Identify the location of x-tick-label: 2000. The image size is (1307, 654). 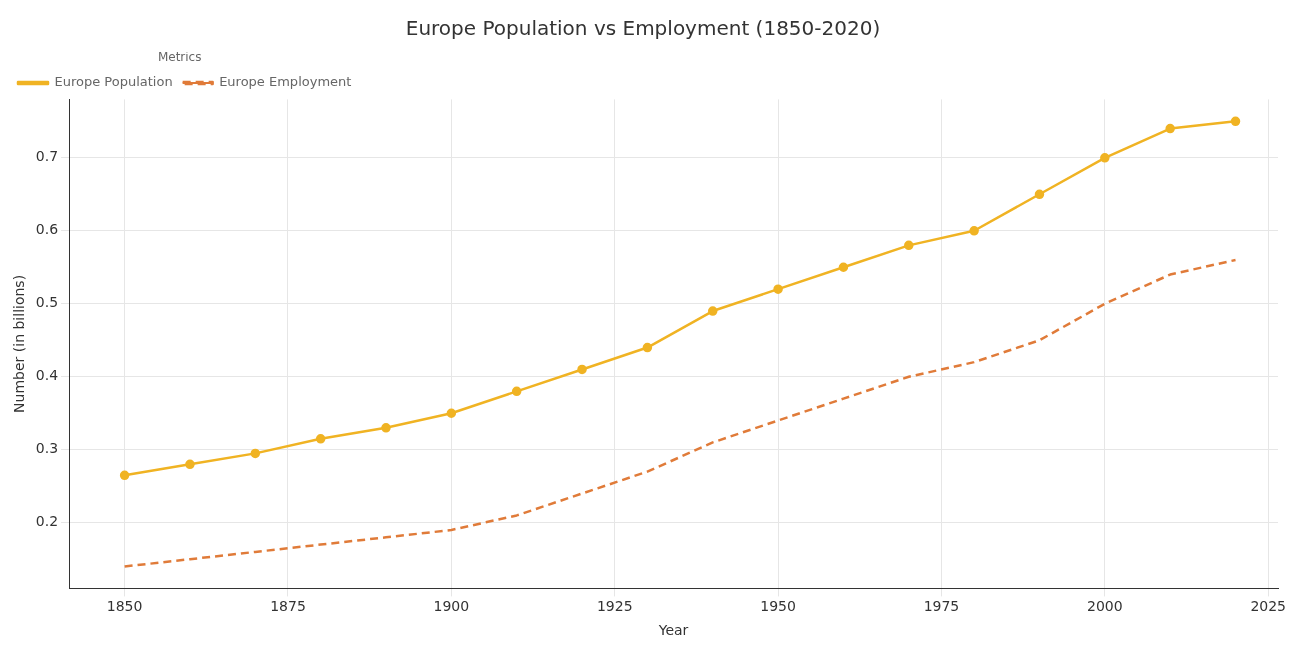
(1105, 606).